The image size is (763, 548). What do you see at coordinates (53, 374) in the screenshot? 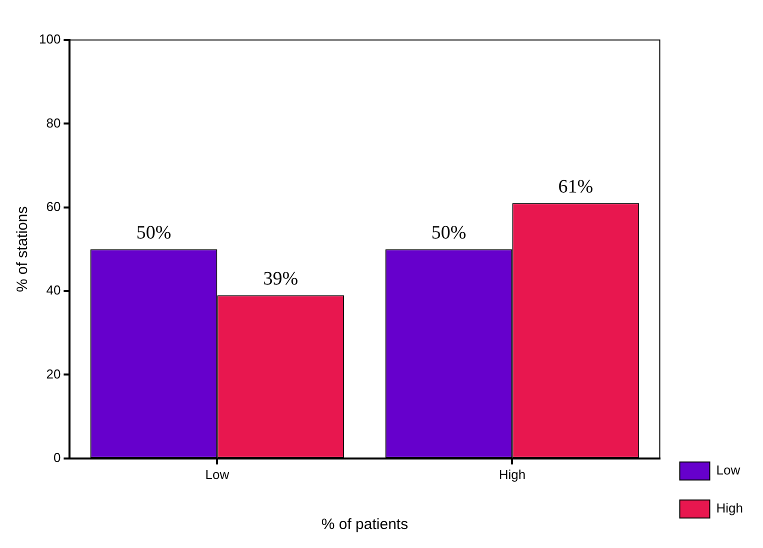
I see `y-tick-label: 20` at bounding box center [53, 374].